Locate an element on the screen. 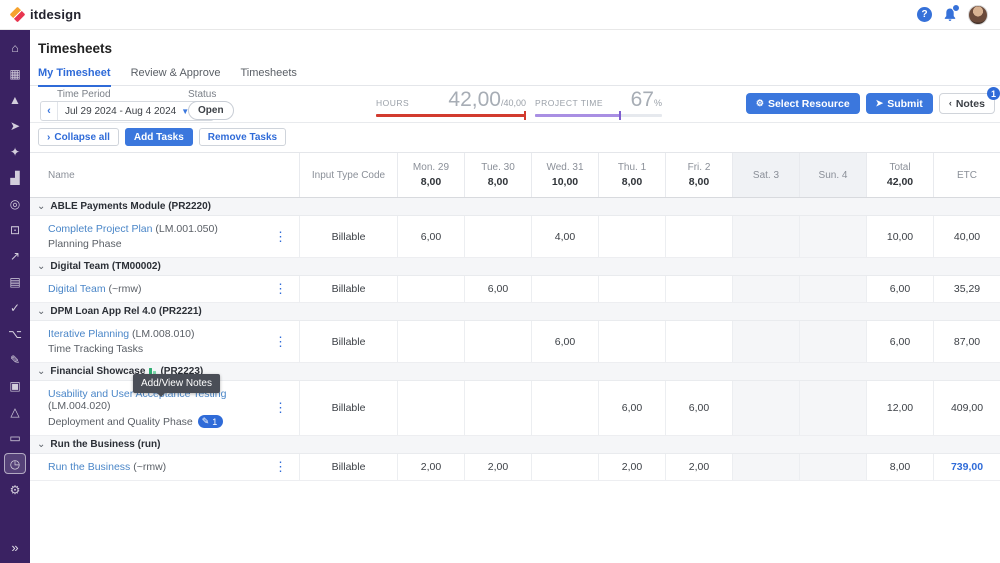  tab-timesheets: Timesheets is located at coordinates (268, 73).